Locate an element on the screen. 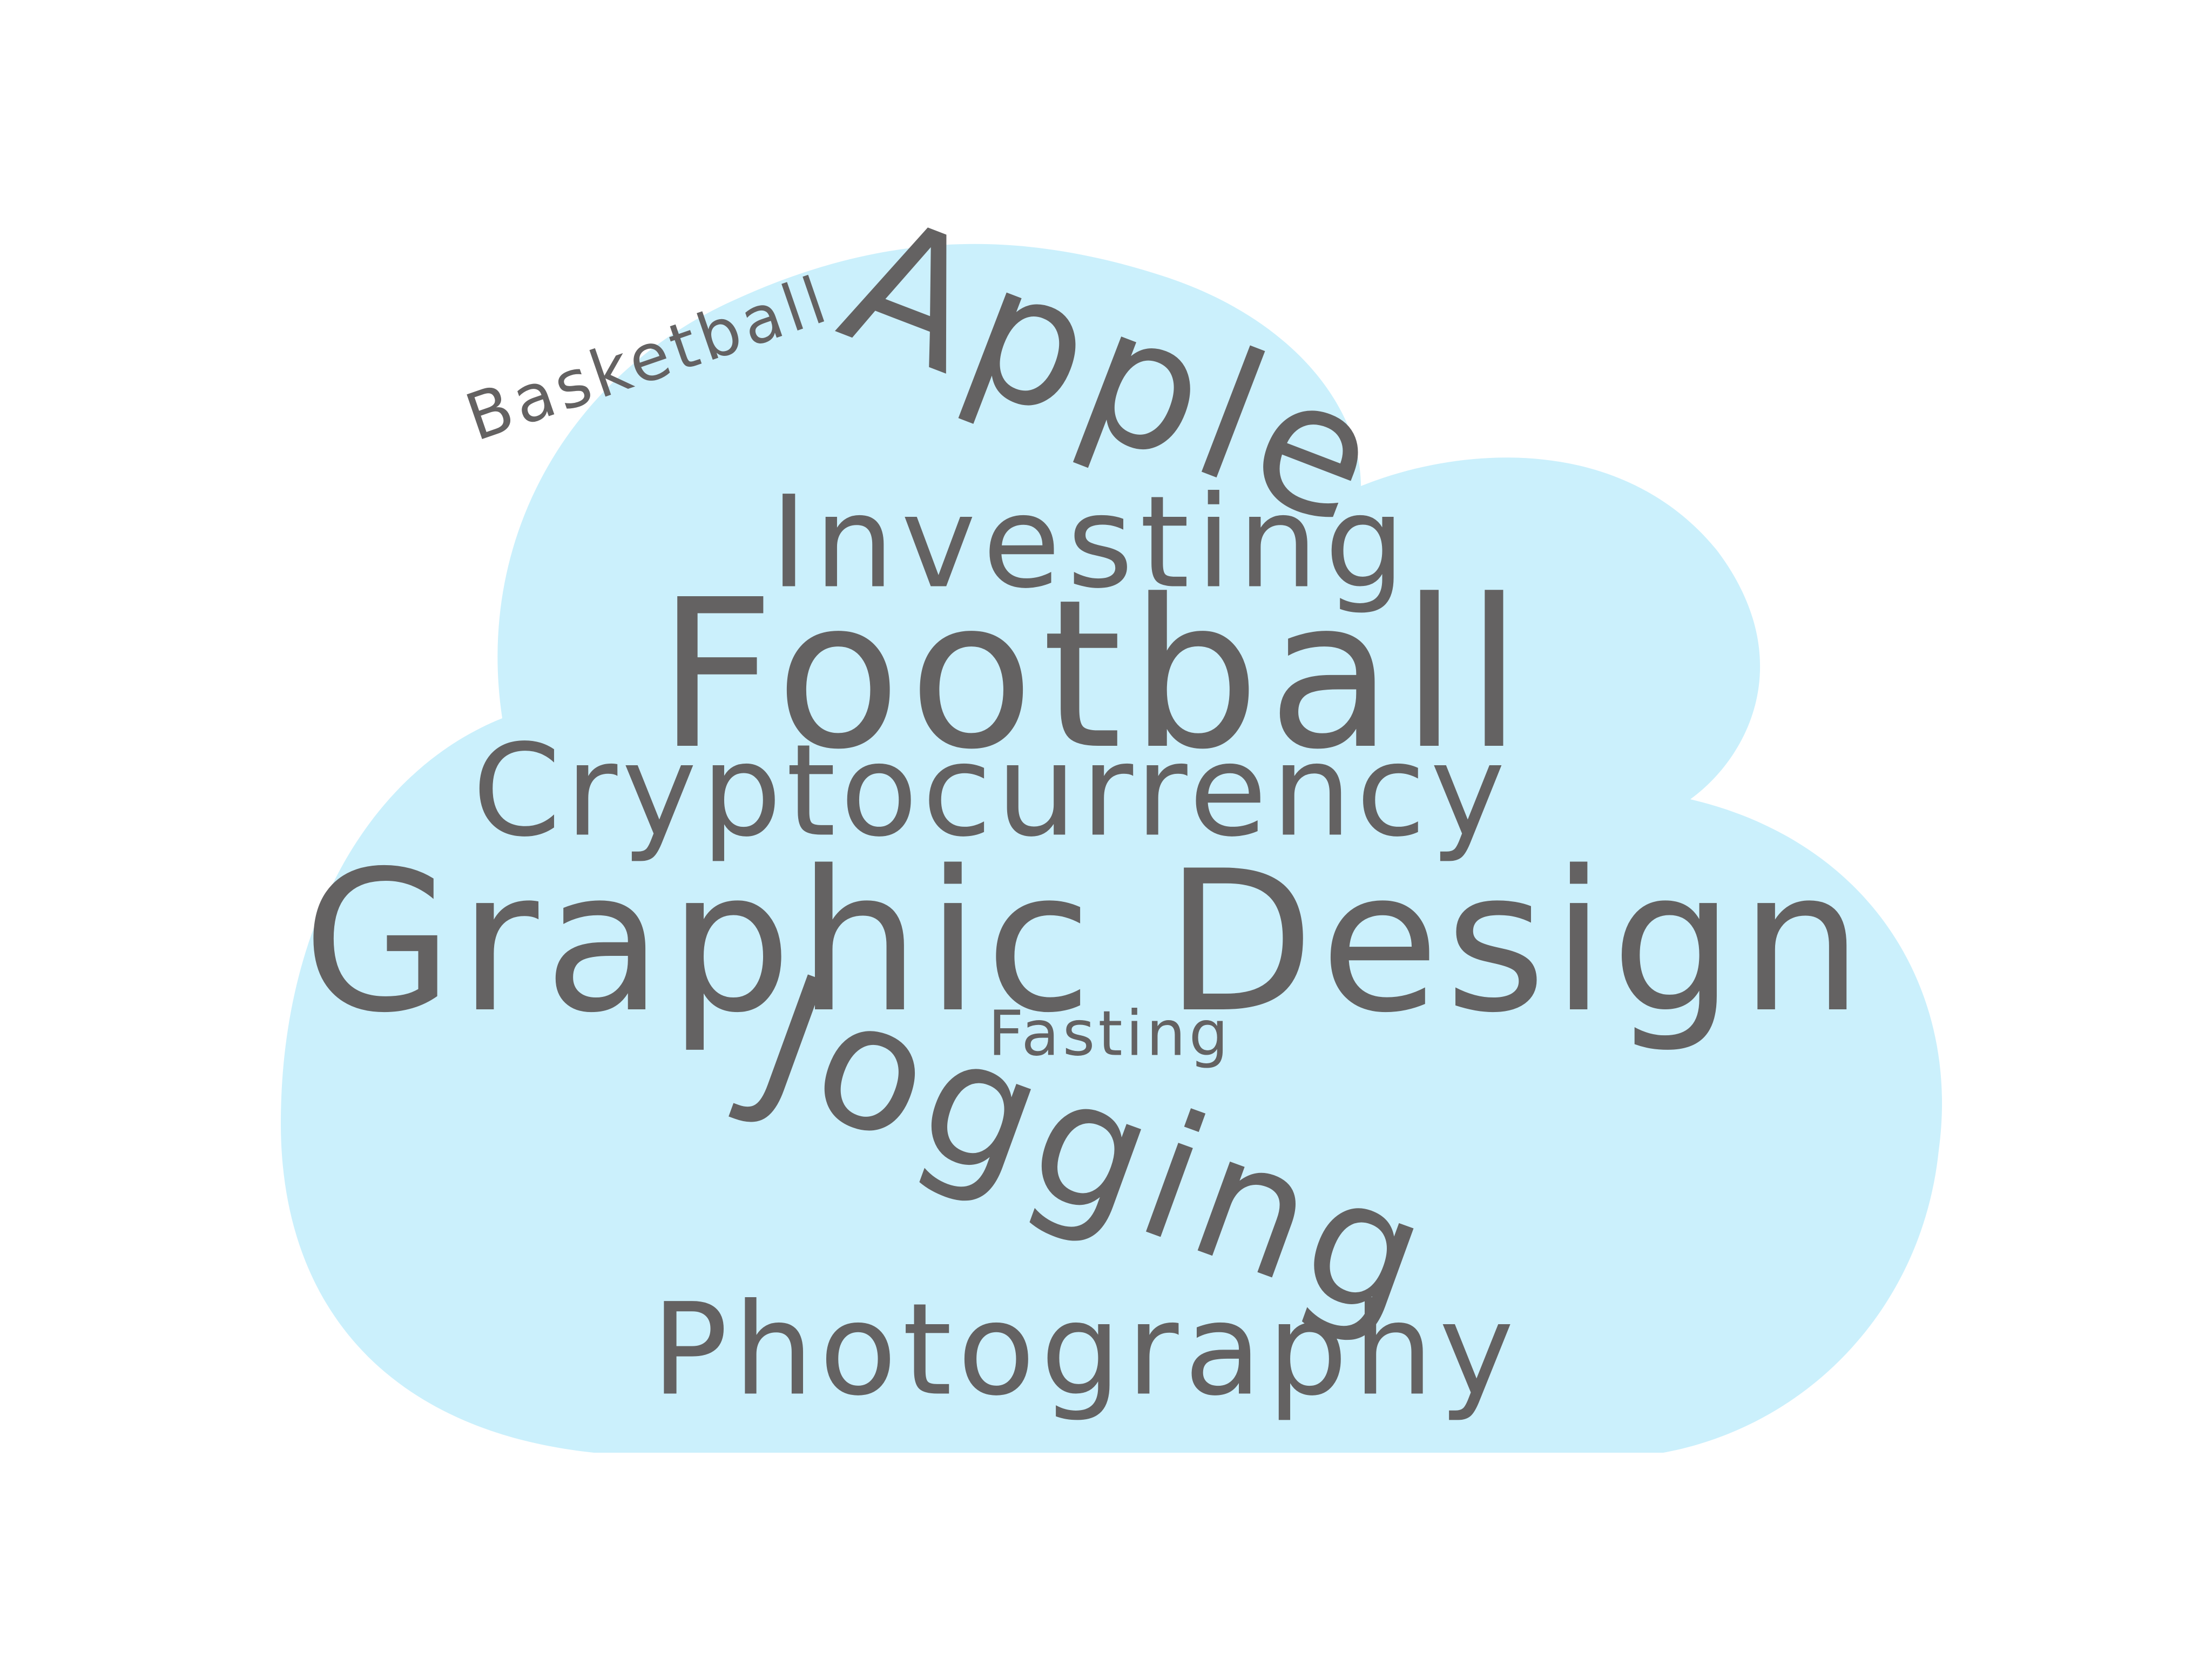 The image size is (2212, 1659). word-investing: Investing is located at coordinates (1091, 543).